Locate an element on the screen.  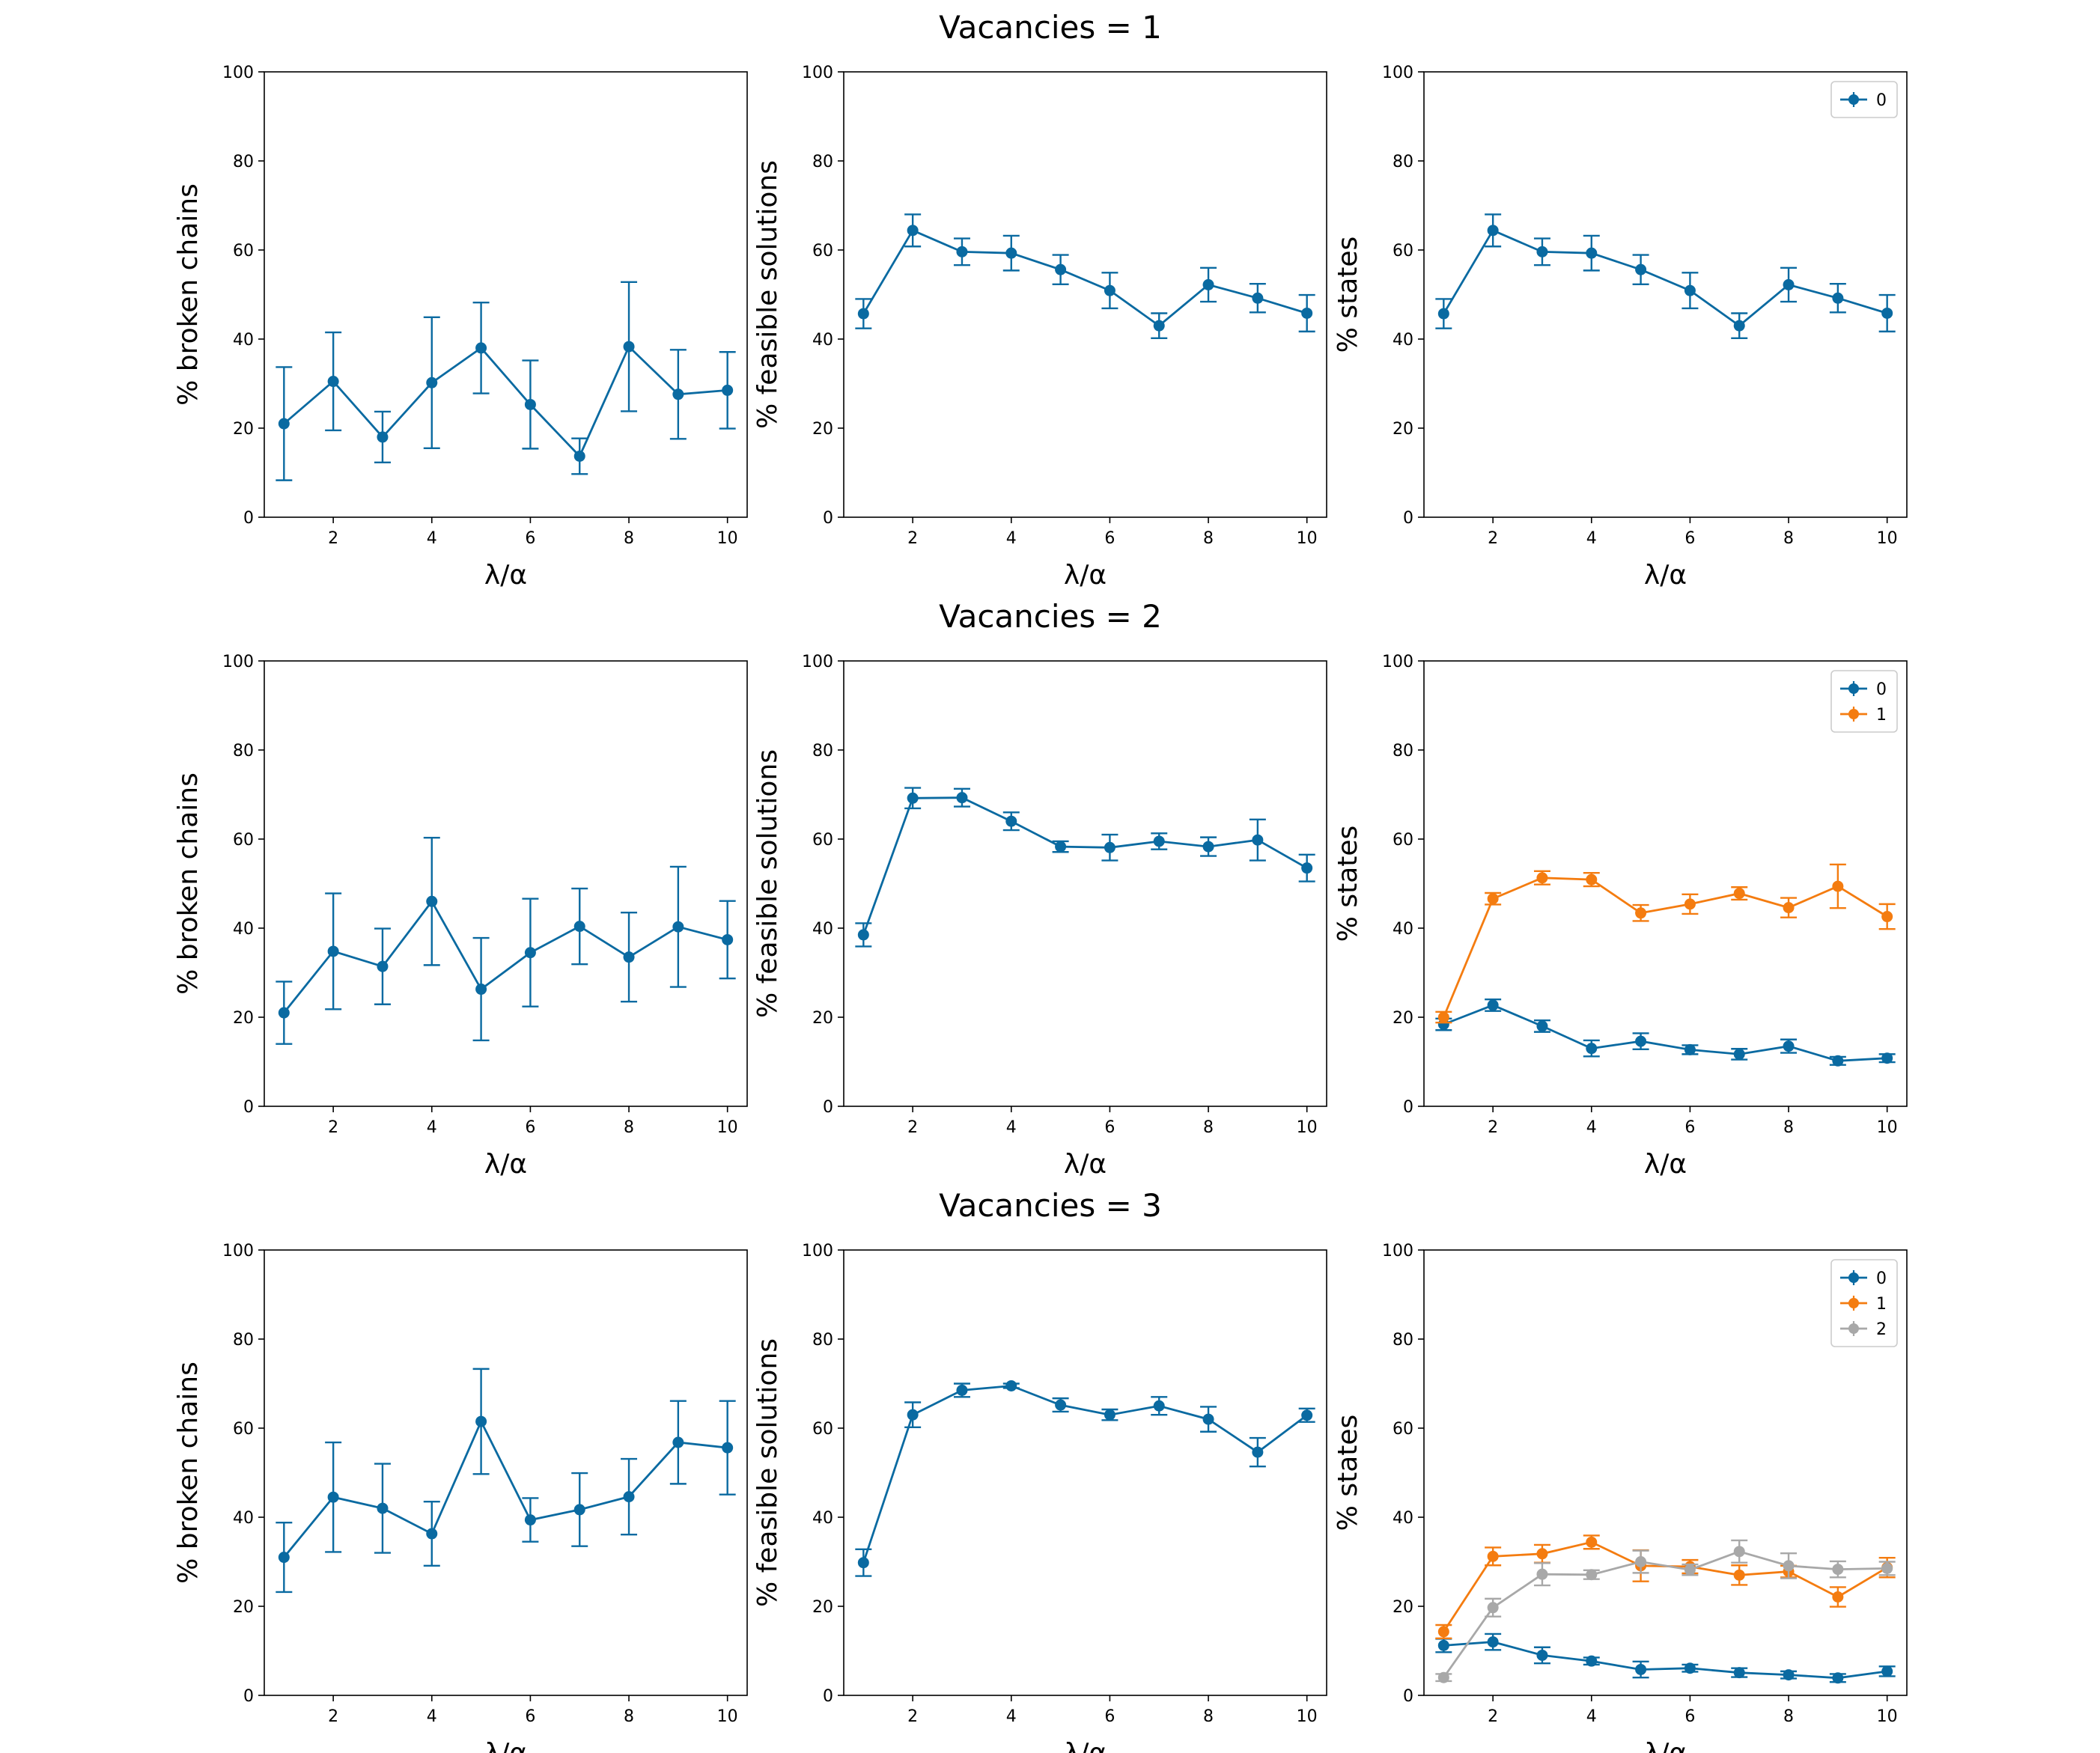
series-1-line is located at coordinates (1665, 1586).